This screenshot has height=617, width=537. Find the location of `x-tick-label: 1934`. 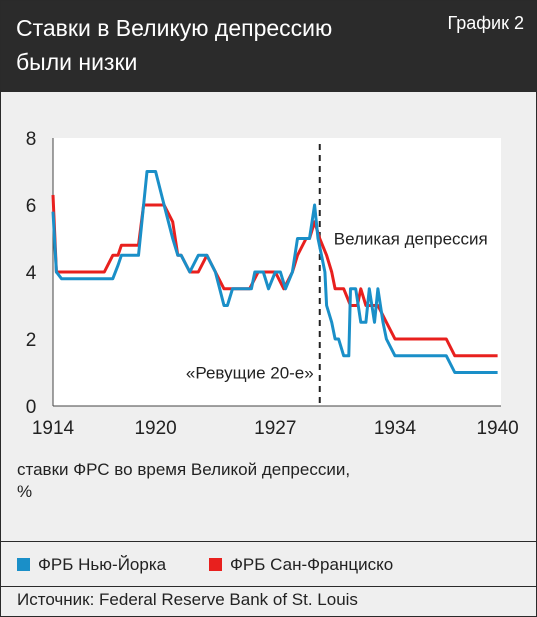

x-tick-label: 1934 is located at coordinates (395, 428).